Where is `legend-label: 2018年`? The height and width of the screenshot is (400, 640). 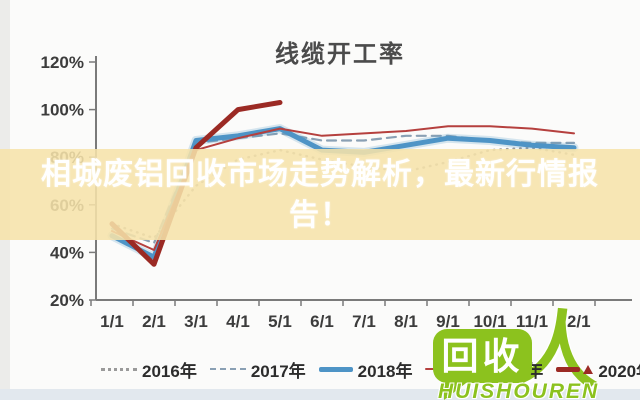 legend-label: 2018年 is located at coordinates (385, 371).